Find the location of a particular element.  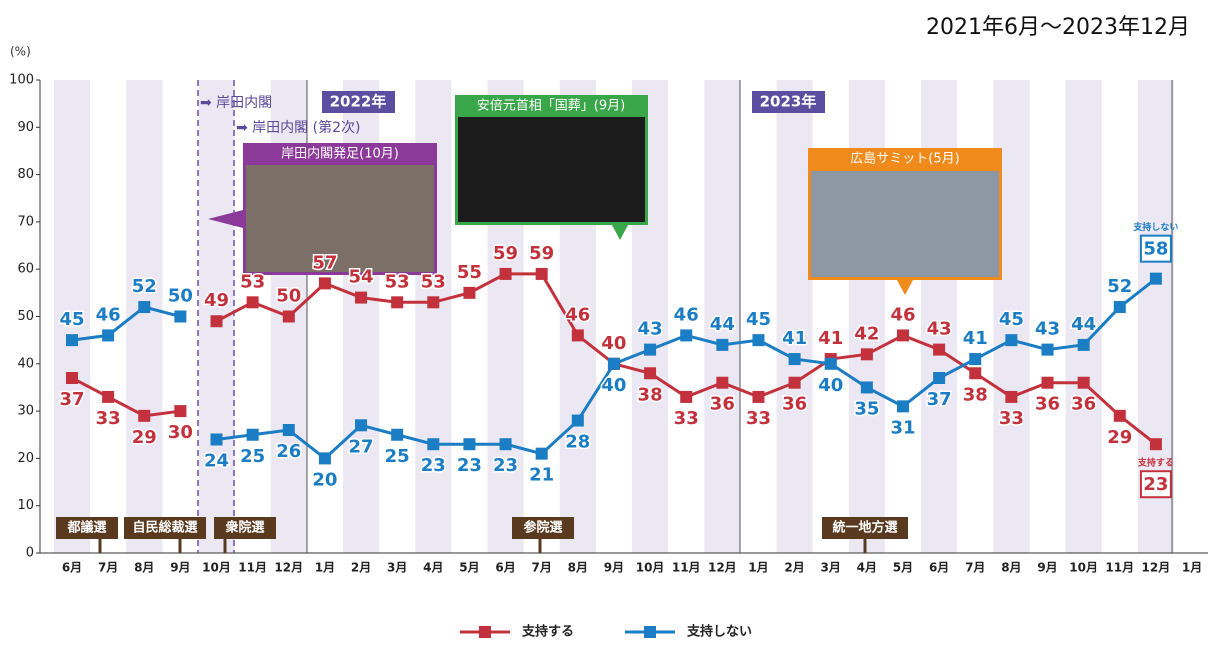

data-label: 55 is located at coordinates (469, 272).